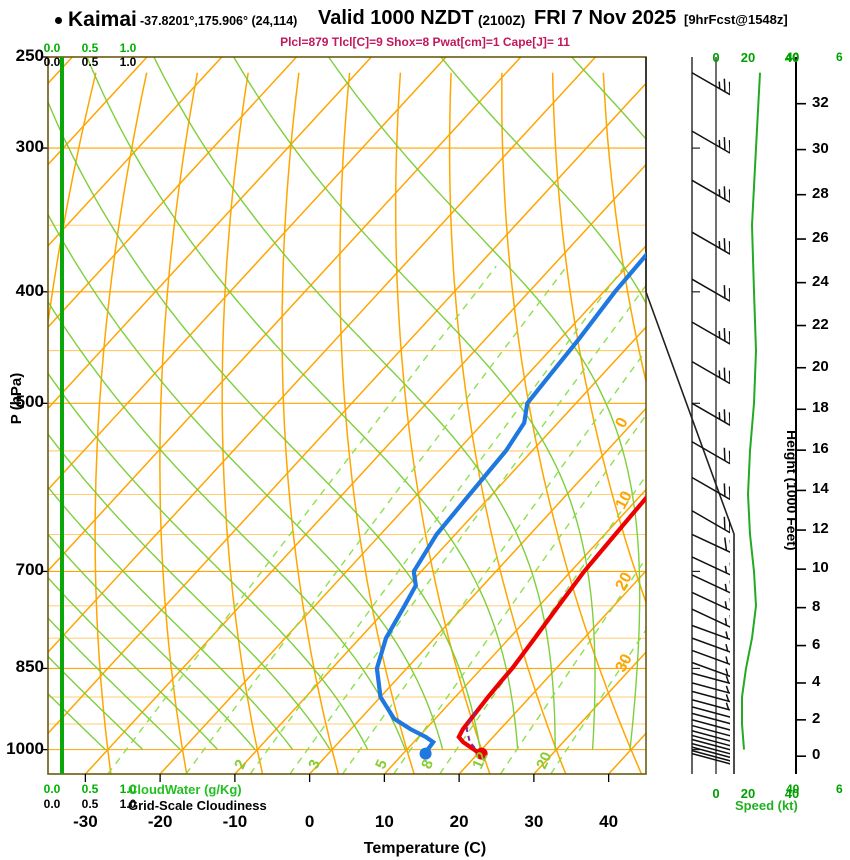 The height and width of the screenshot is (860, 850). Describe the element at coordinates (534, 821) in the screenshot. I see `temperature-tick-30: 30` at that location.